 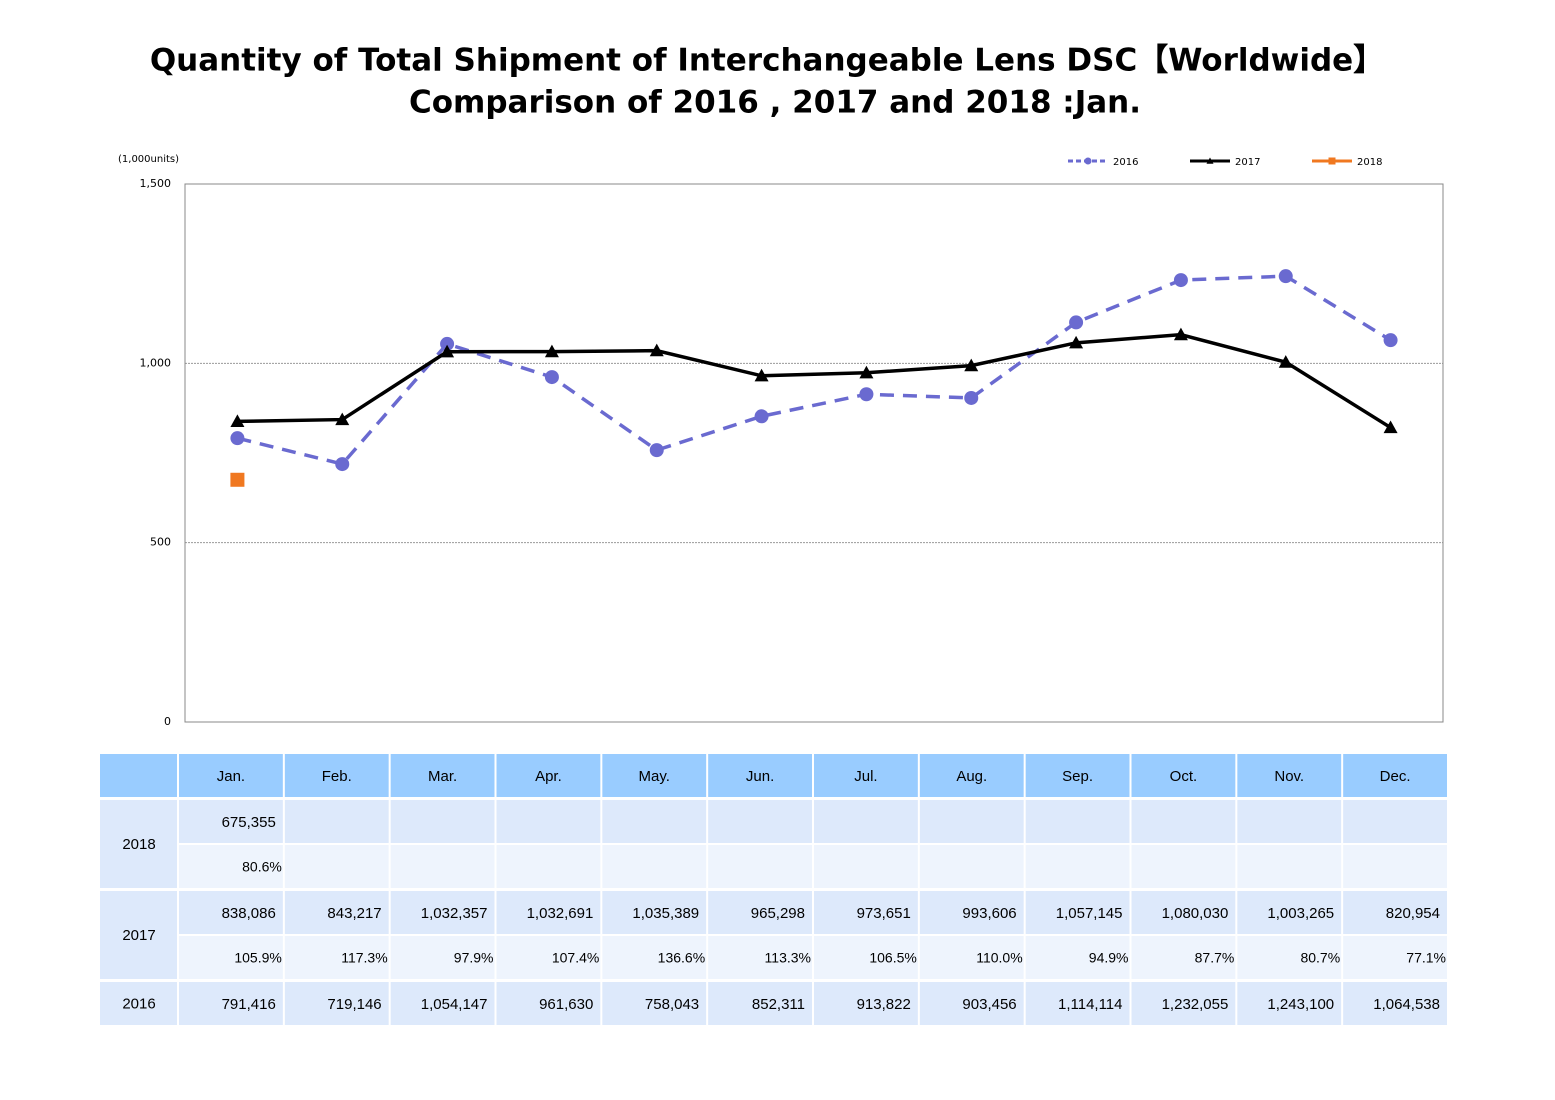 What do you see at coordinates (1320, 958) in the screenshot?
I see `table-ratio: 80.7%` at bounding box center [1320, 958].